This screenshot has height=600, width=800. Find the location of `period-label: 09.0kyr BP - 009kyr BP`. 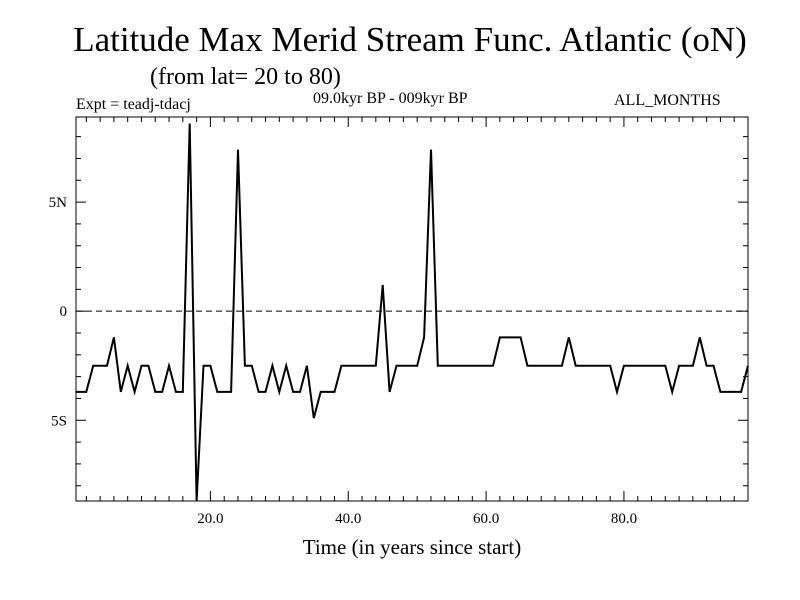

period-label: 09.0kyr BP - 009kyr BP is located at coordinates (390, 98).